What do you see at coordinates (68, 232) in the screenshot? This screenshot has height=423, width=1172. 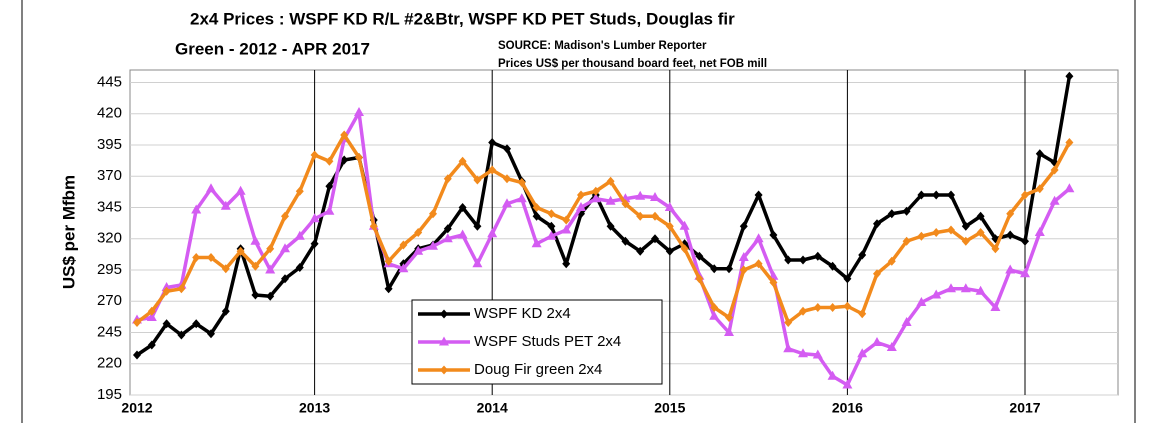 I see `y-axis-label: US$ per Mfbm` at bounding box center [68, 232].